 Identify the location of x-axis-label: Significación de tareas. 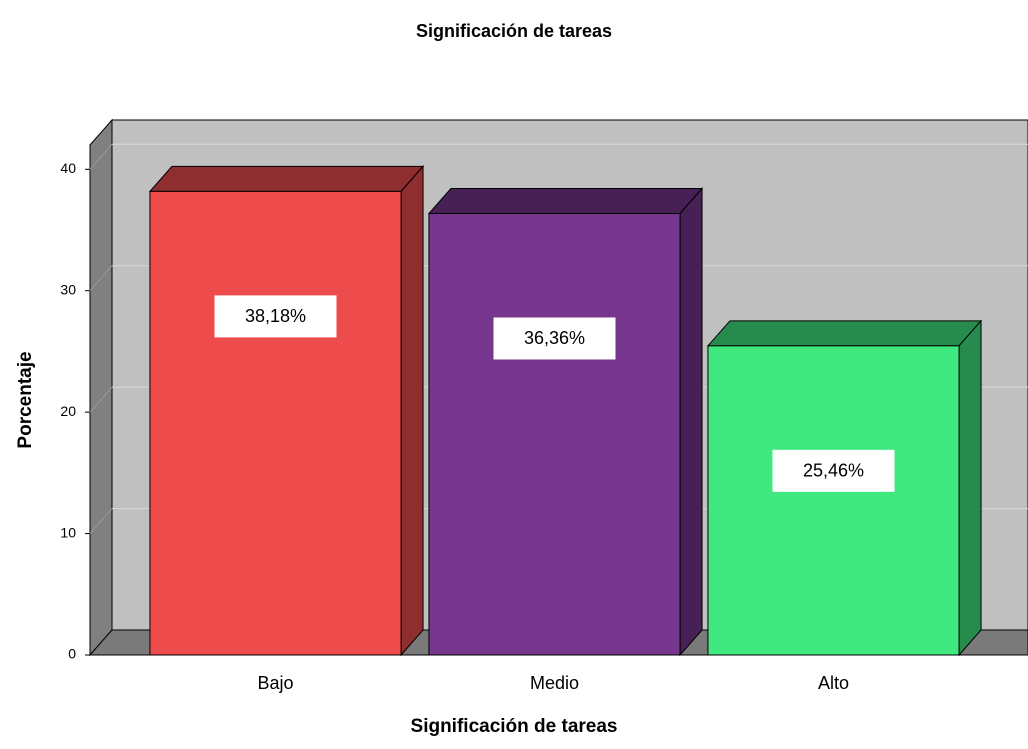
(514, 726).